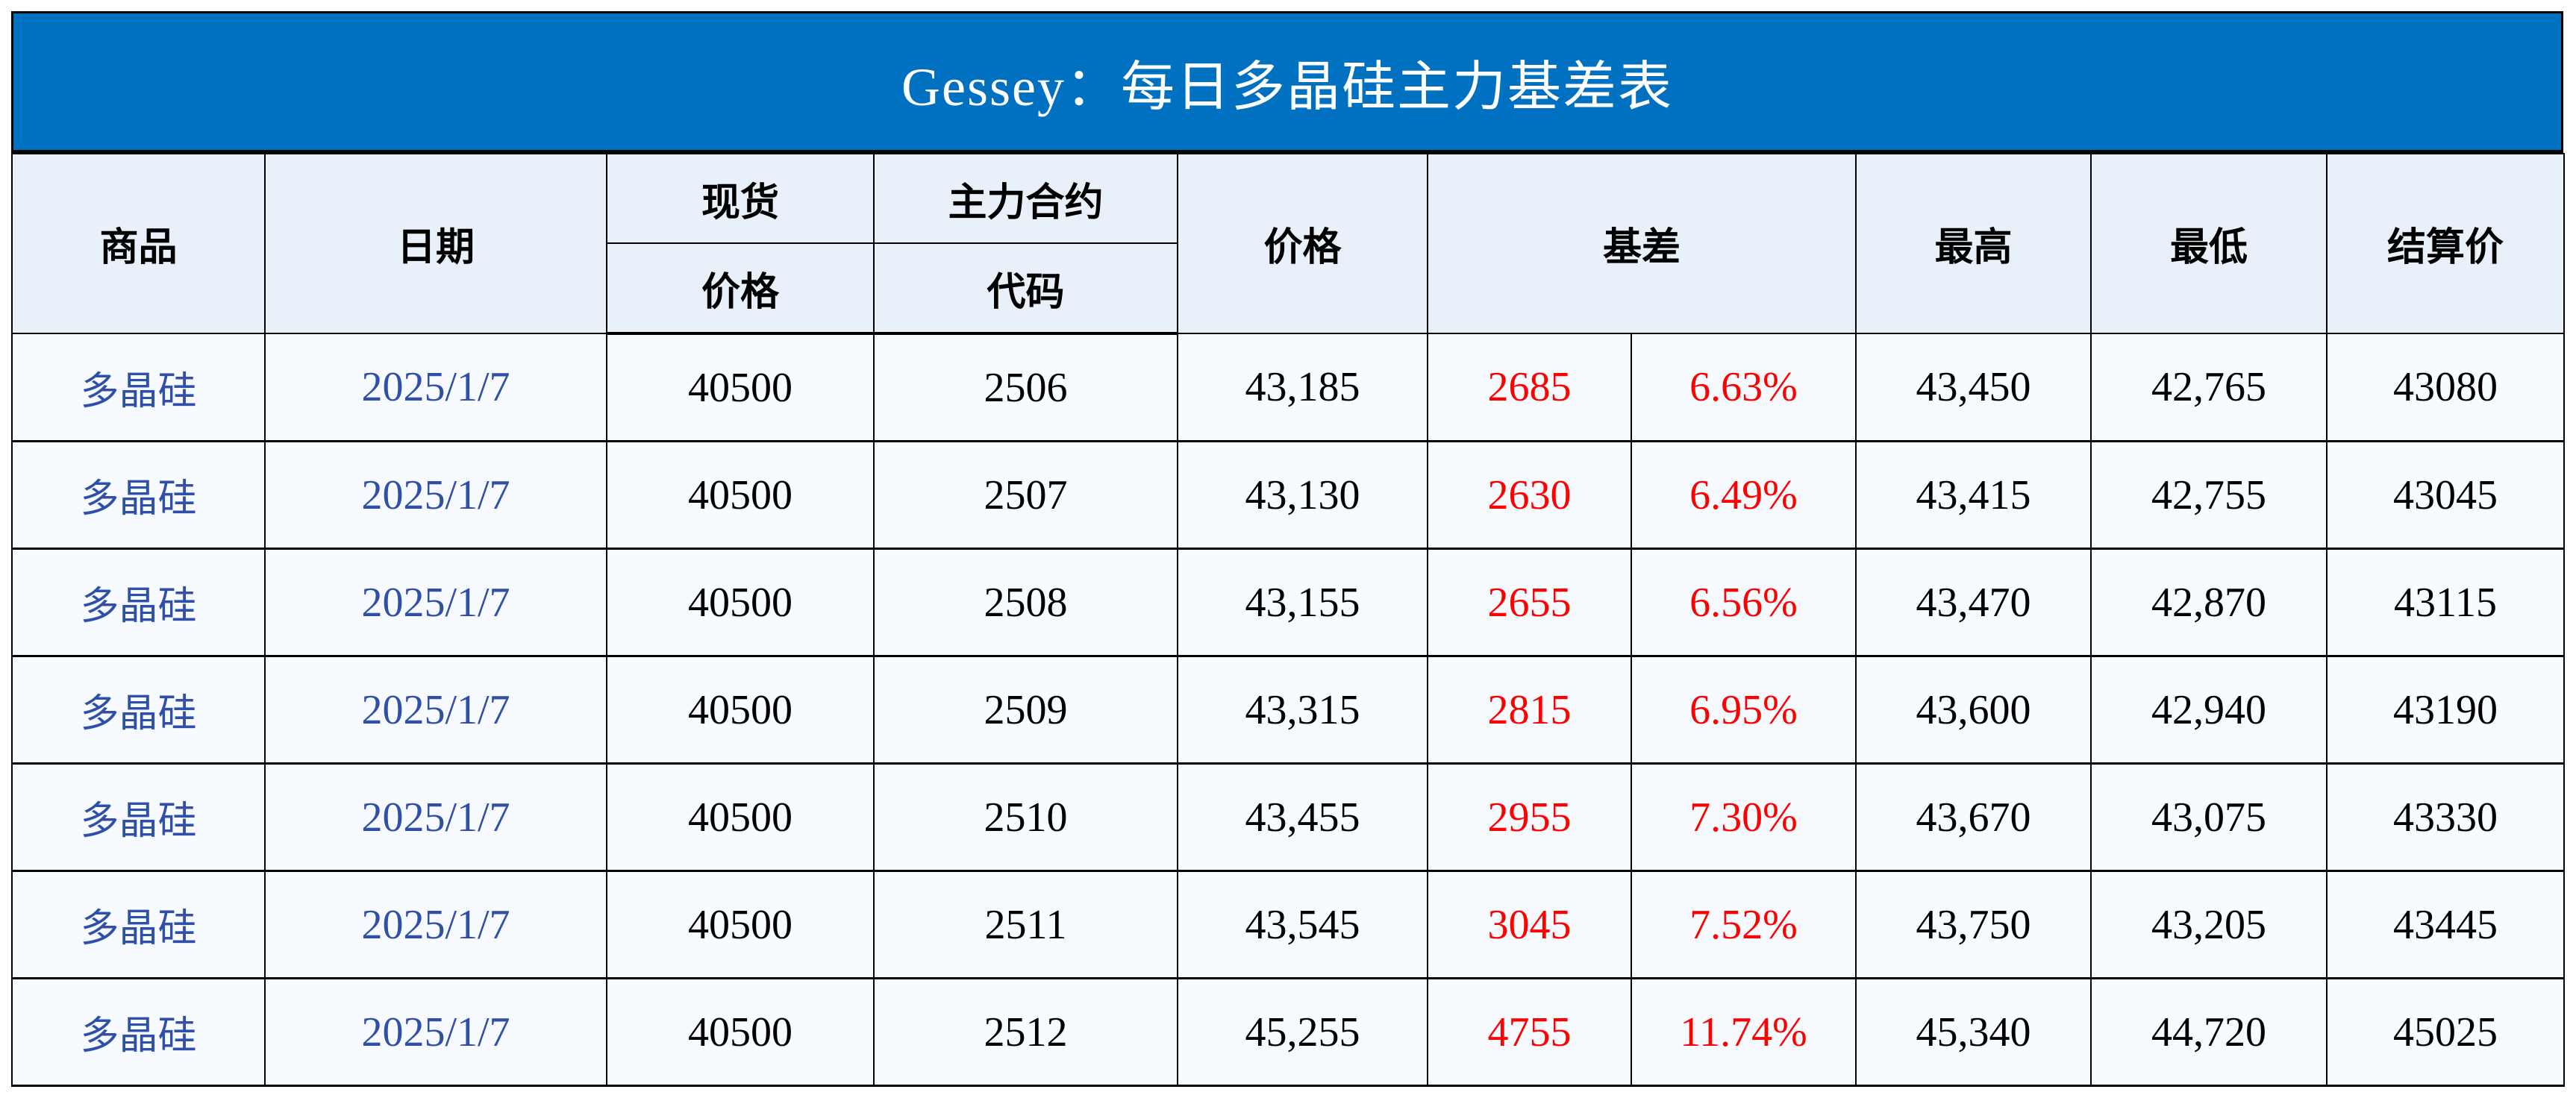  I want to click on cell-price: 43,455, so click(1302, 817).